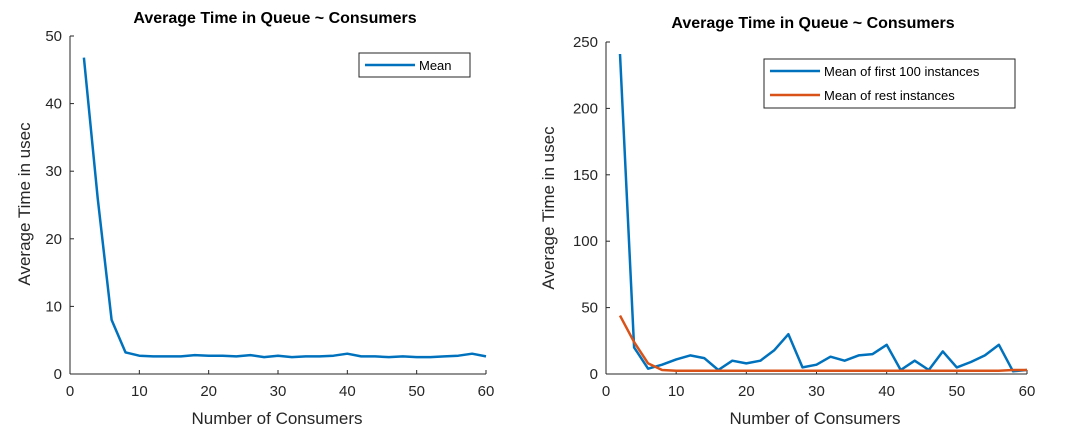 Image resolution: width=1070 pixels, height=437 pixels. I want to click on legend: Mean, so click(414, 65).